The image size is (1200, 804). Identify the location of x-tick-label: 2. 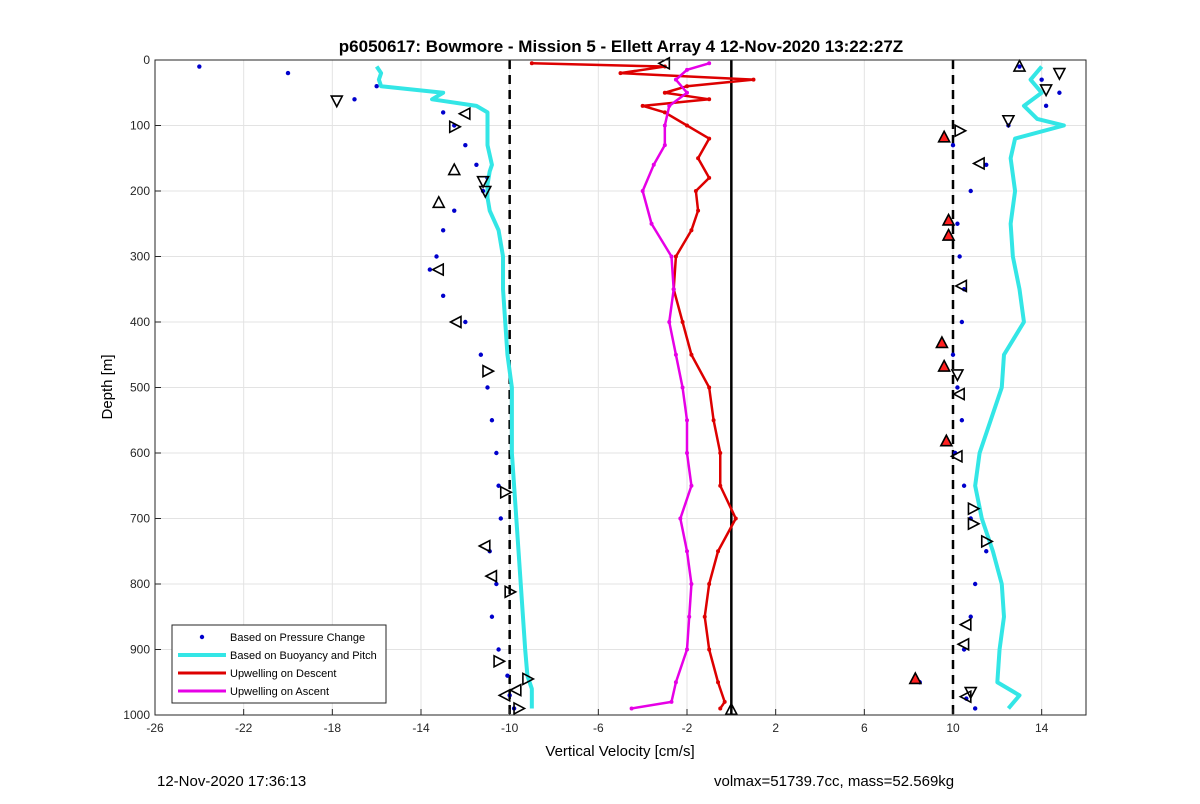
(775, 728).